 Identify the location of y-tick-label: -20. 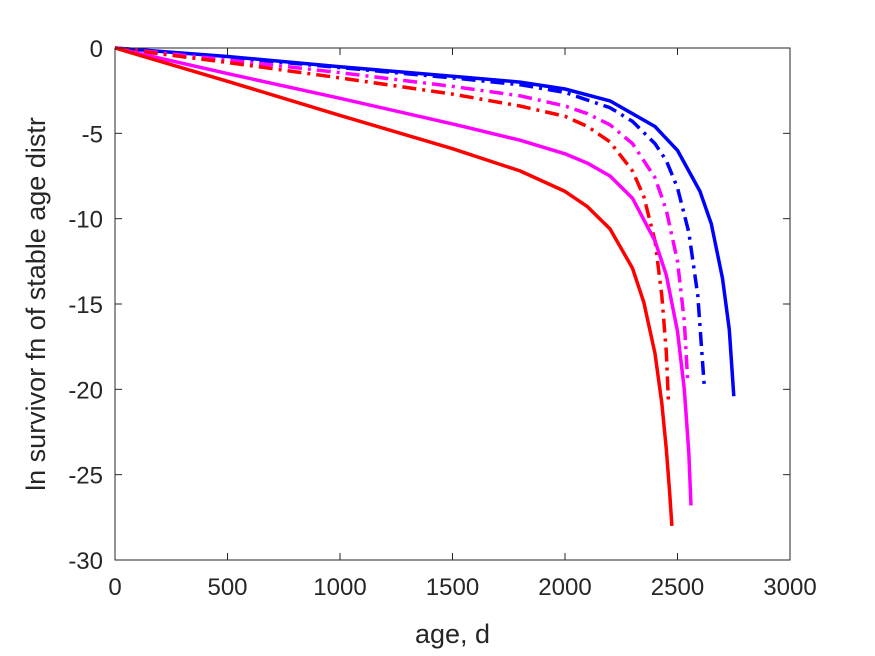
(85, 390).